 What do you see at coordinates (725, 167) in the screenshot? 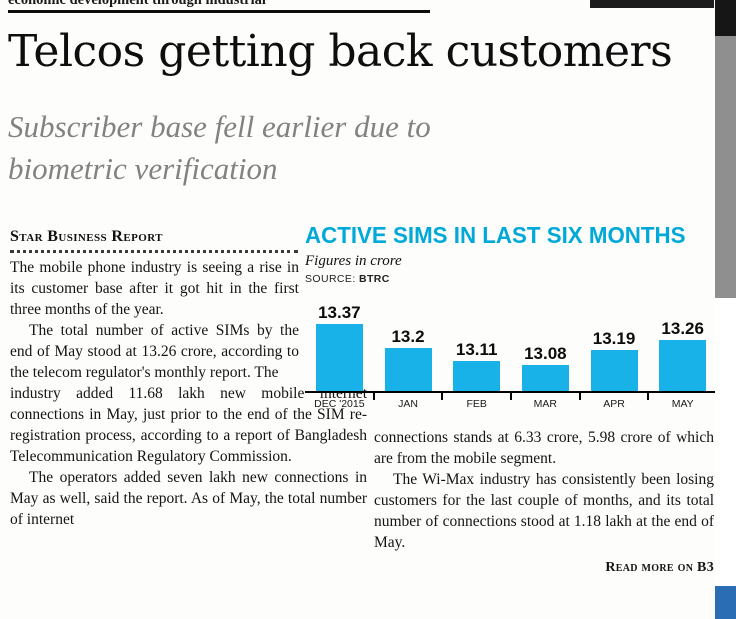
I see `adjacent-column-gray-block` at bounding box center [725, 167].